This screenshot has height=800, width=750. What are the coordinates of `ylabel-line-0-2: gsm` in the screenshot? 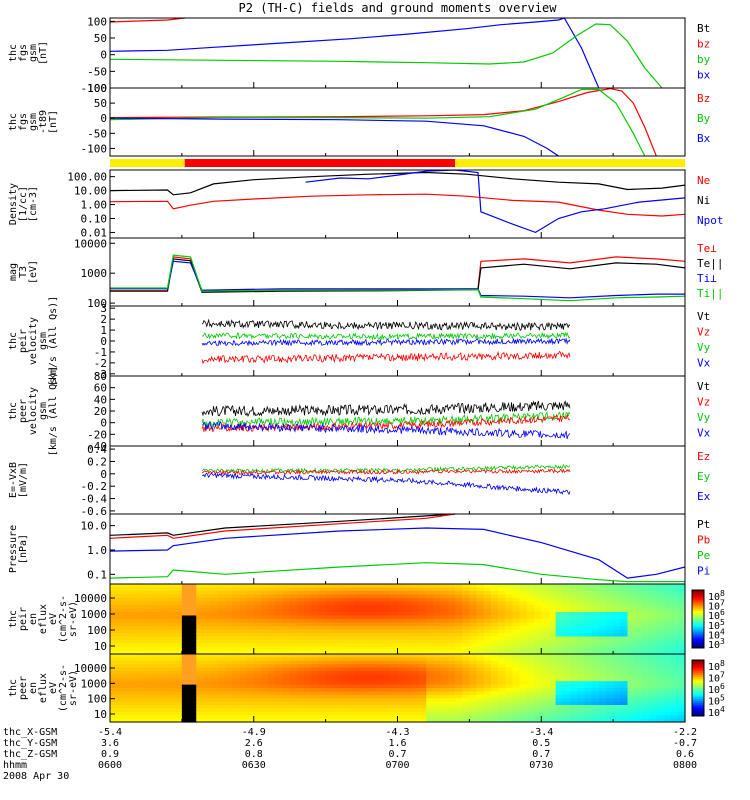 It's located at (33, 53).